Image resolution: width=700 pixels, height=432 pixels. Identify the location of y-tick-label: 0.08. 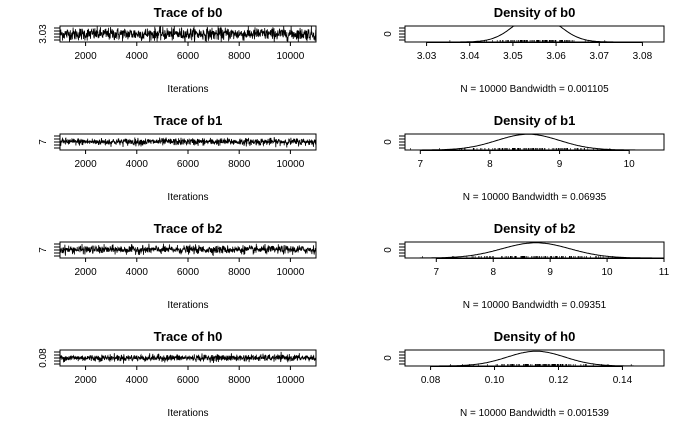
(43, 358).